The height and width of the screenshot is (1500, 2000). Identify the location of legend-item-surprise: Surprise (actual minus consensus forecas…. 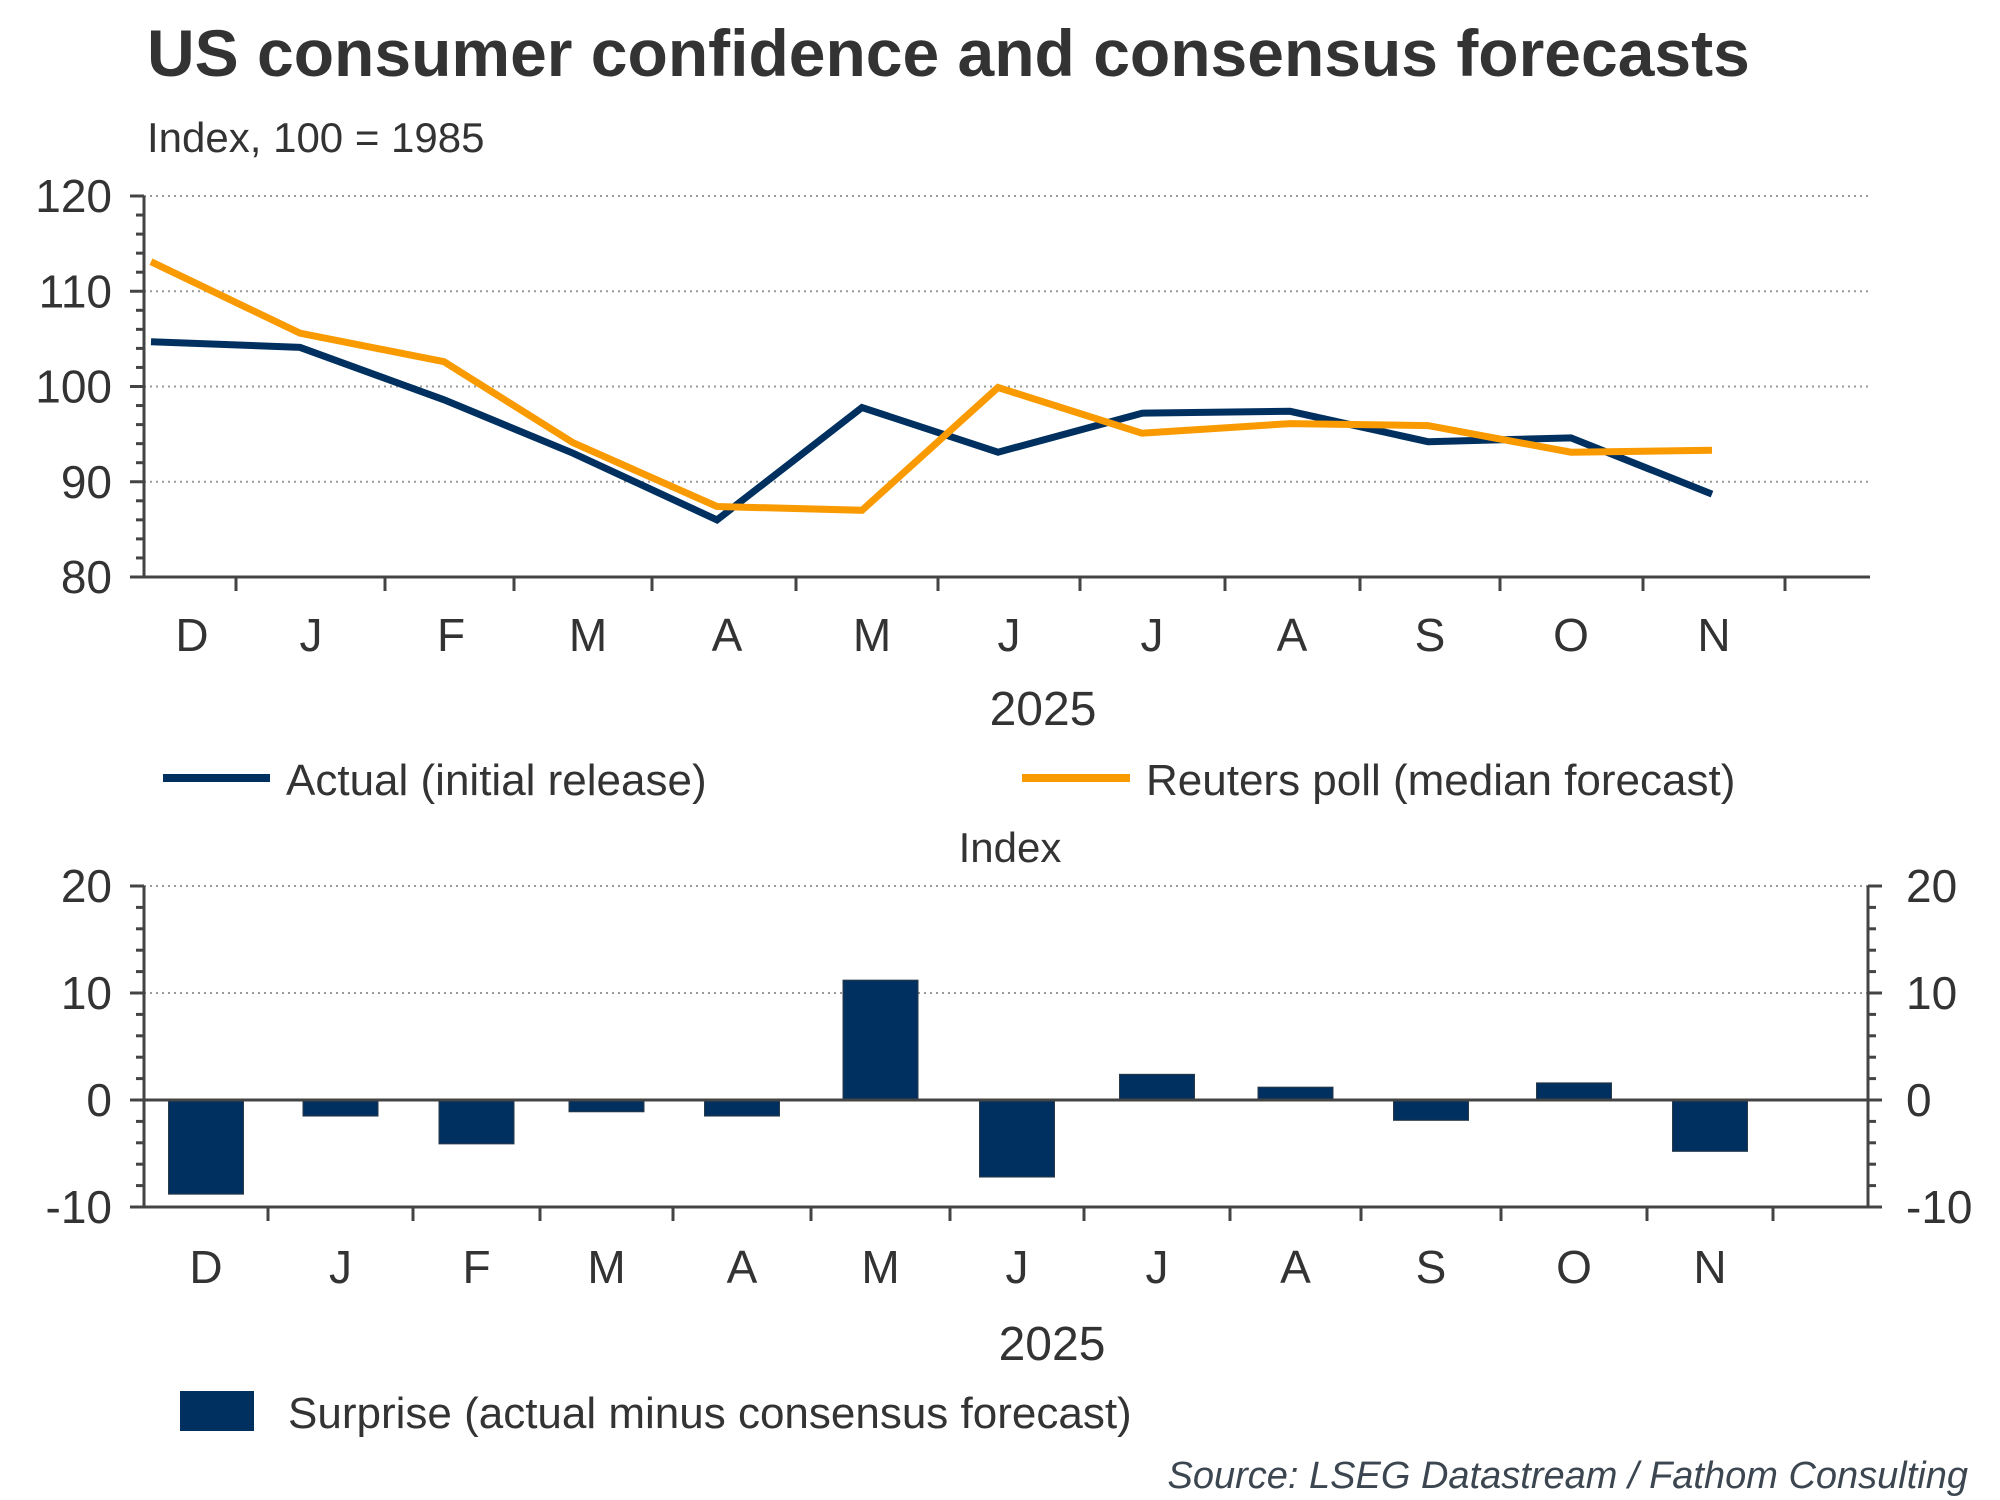
(656, 1413).